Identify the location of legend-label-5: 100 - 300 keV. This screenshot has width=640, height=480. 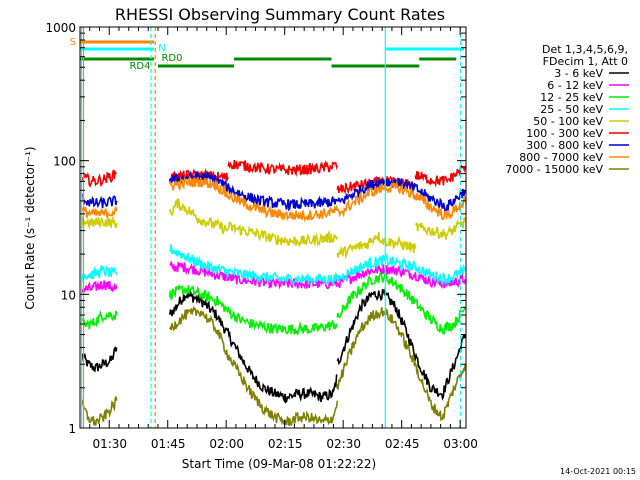
(564, 133).